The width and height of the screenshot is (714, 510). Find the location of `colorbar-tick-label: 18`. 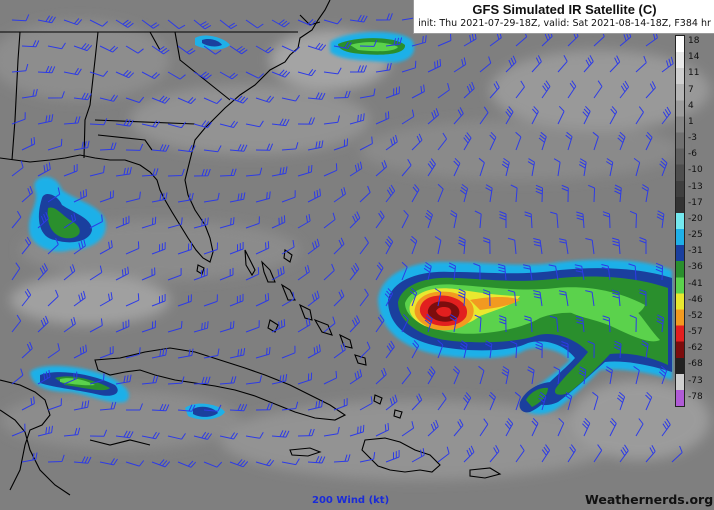

colorbar-tick-label: 18 is located at coordinates (694, 41).